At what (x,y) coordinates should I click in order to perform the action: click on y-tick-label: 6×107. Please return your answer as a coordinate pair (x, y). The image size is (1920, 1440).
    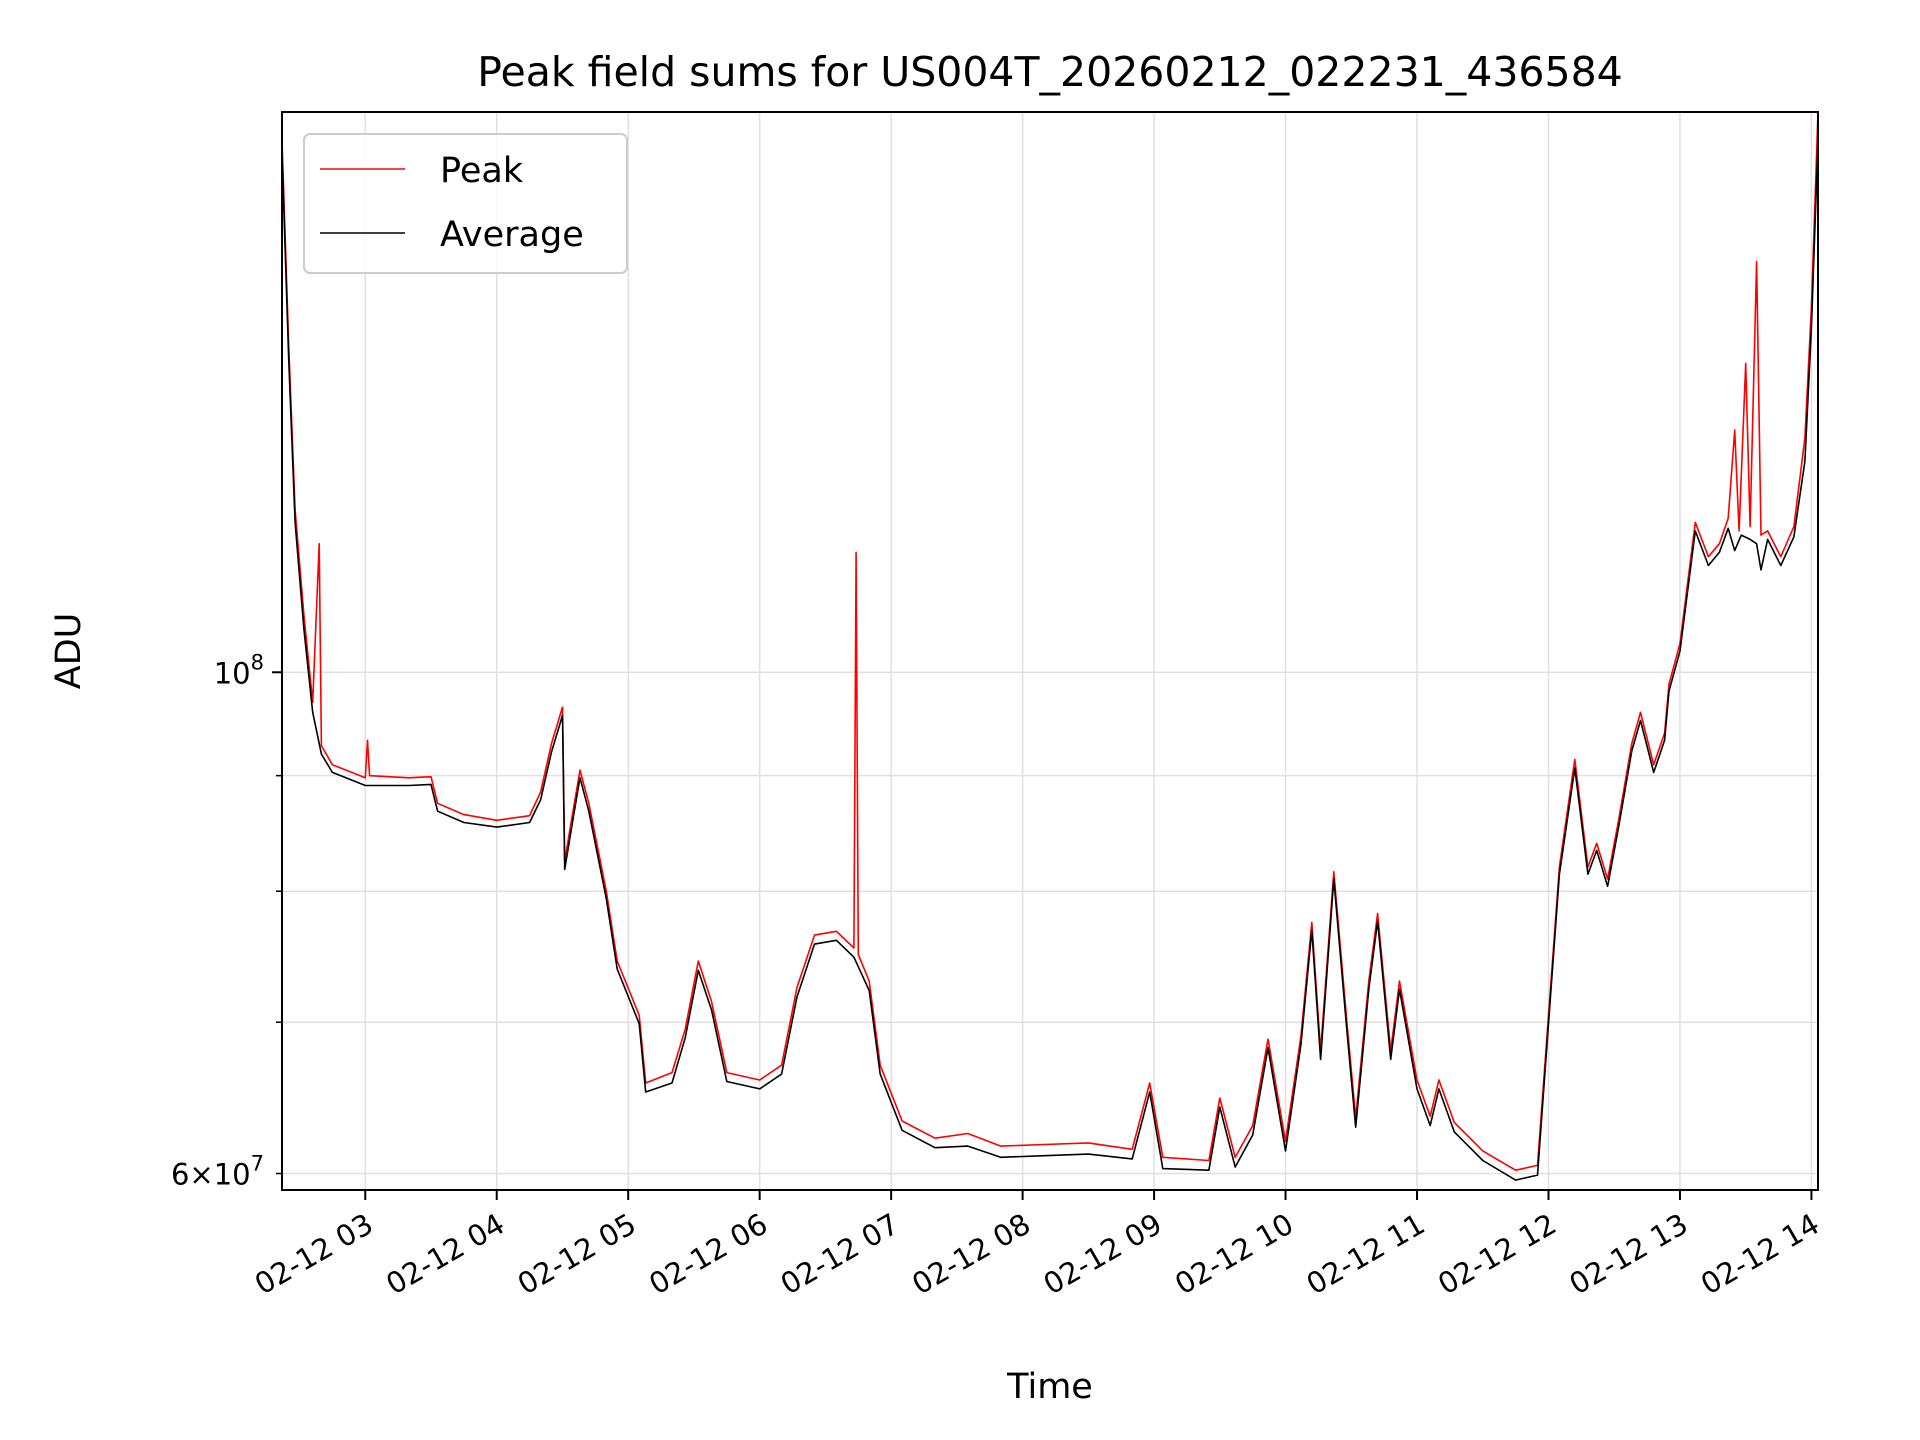
    Looking at the image, I should click on (217, 1172).